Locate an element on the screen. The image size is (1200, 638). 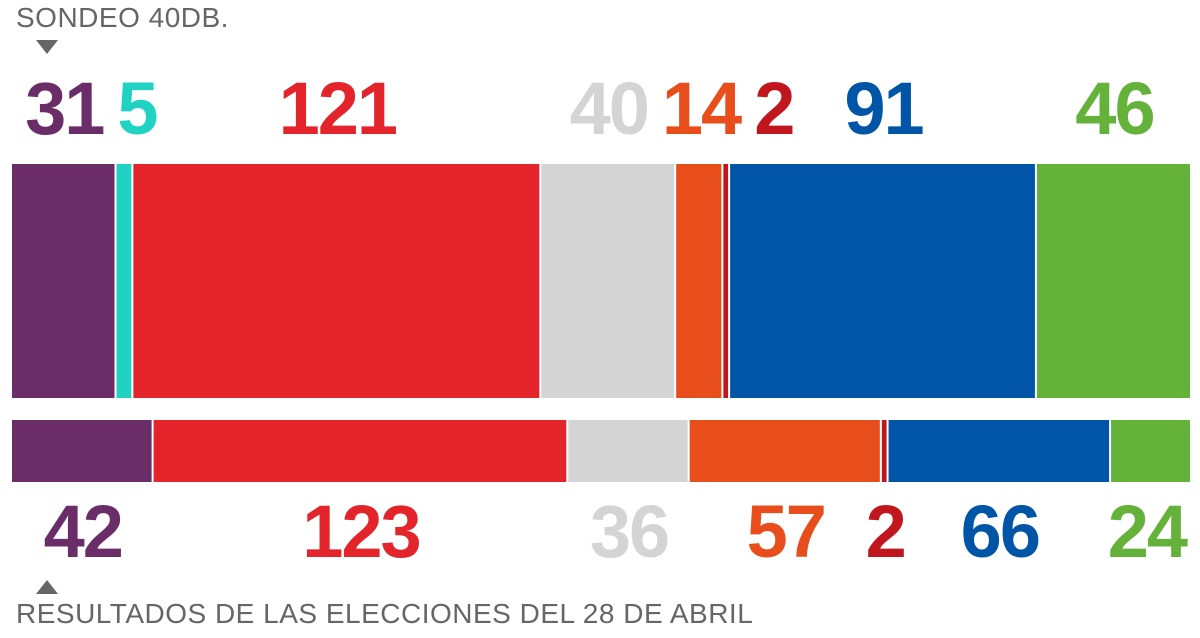
top-triangle-icon is located at coordinates (47, 47).